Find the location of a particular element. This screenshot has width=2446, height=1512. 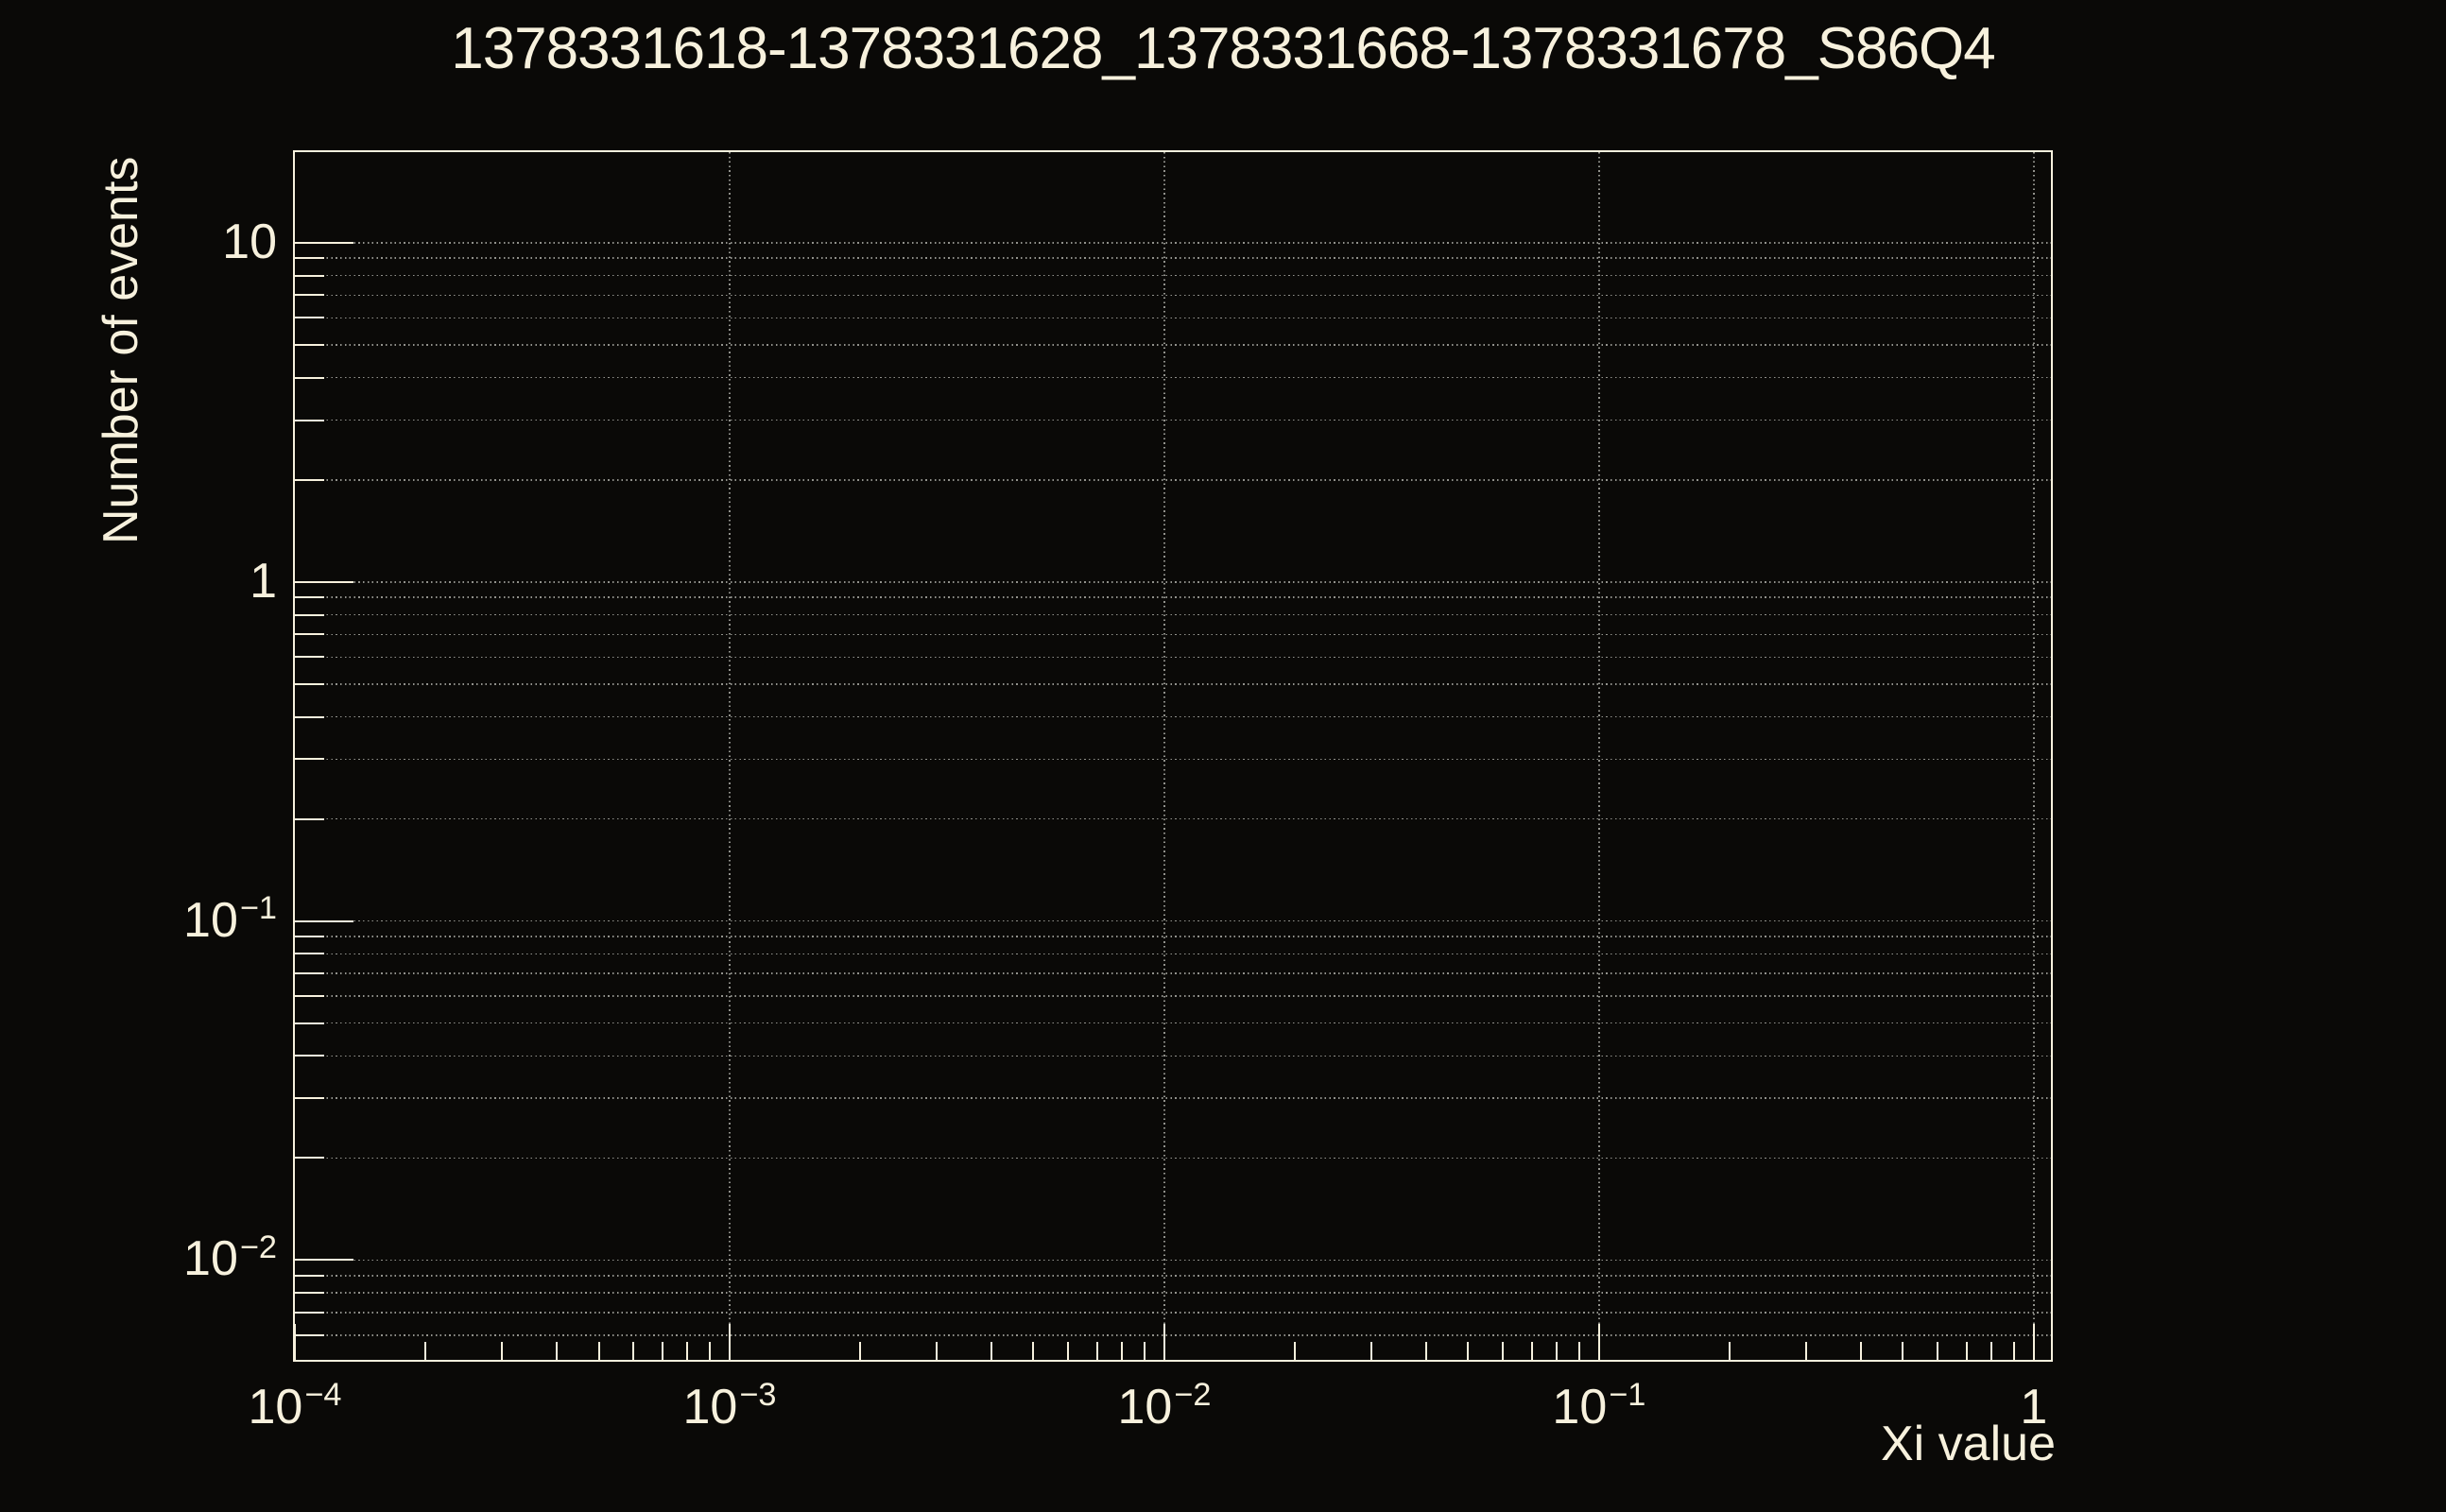

tick-label-base: 1 is located at coordinates (2034, 1407).